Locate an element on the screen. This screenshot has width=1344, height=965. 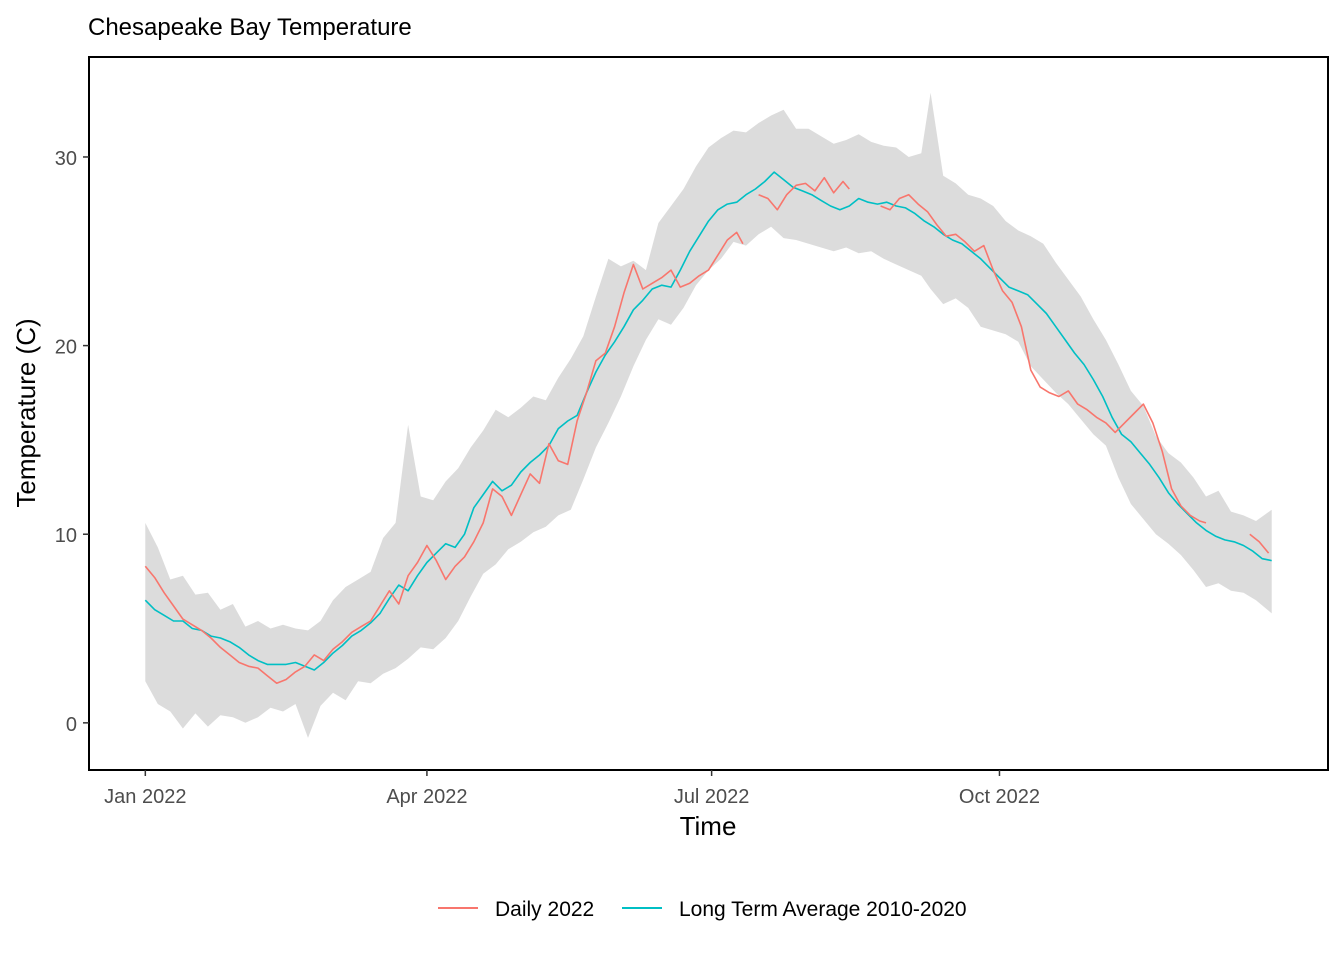
y-tick-label: 0 is located at coordinates (71, 725).